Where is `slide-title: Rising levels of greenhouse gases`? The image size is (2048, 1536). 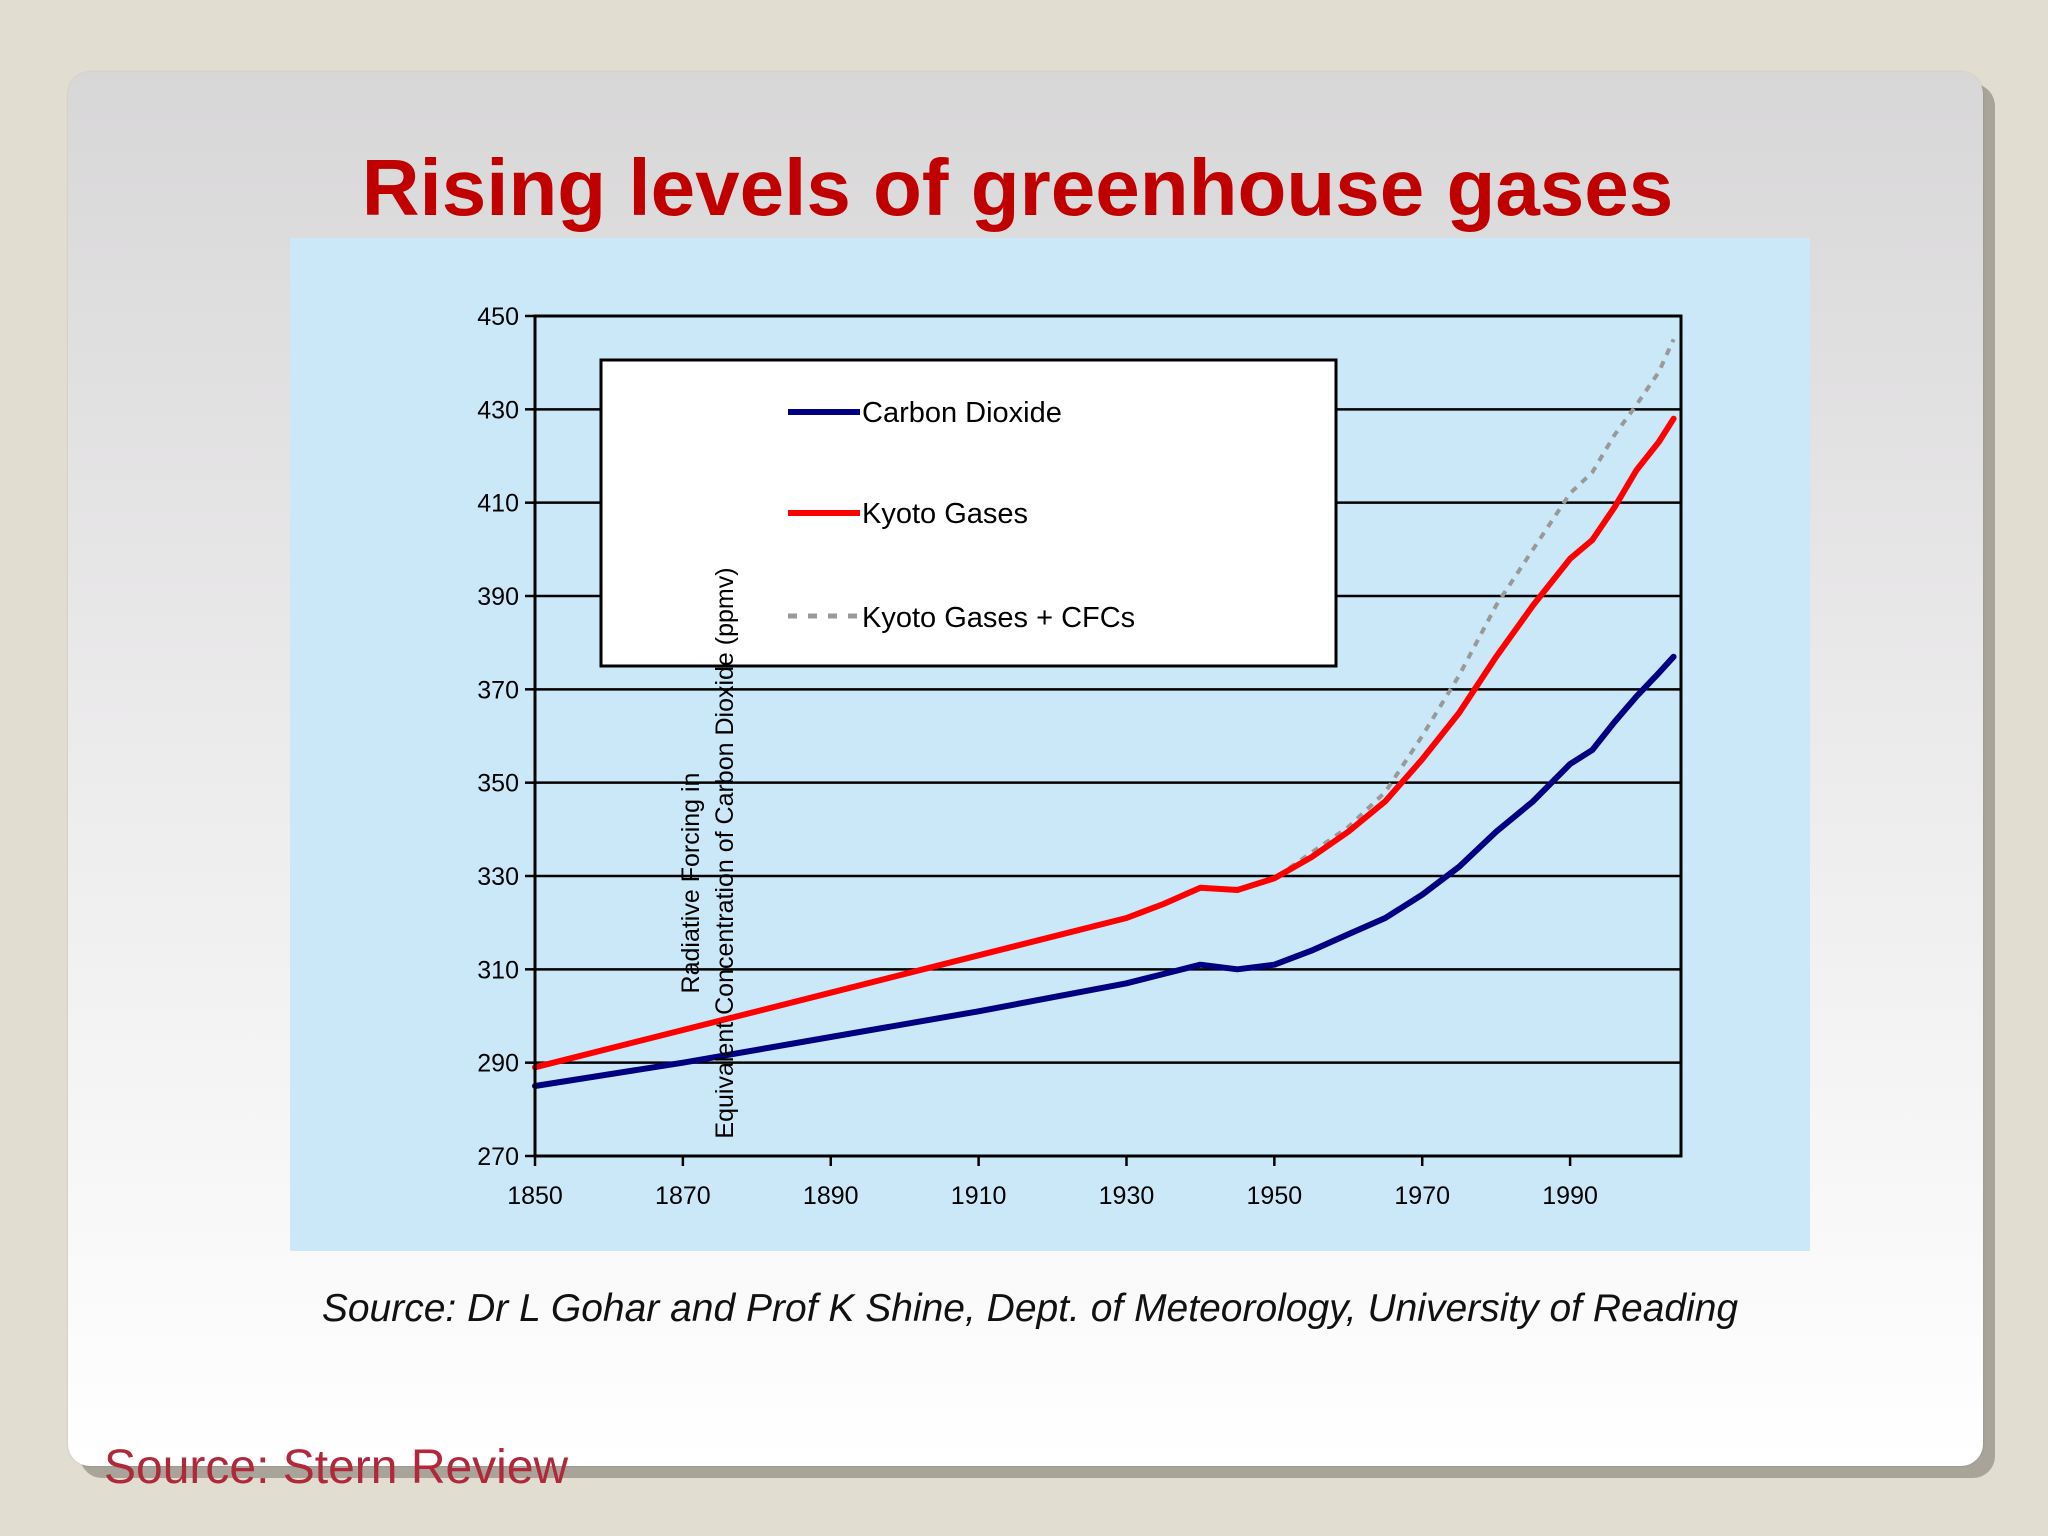 slide-title: Rising levels of greenhouse gases is located at coordinates (1017, 187).